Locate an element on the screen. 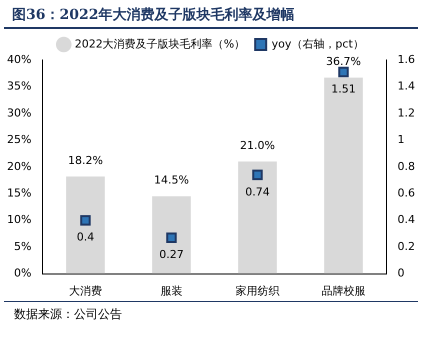  y-tick-label: 25% is located at coordinates (19, 139).